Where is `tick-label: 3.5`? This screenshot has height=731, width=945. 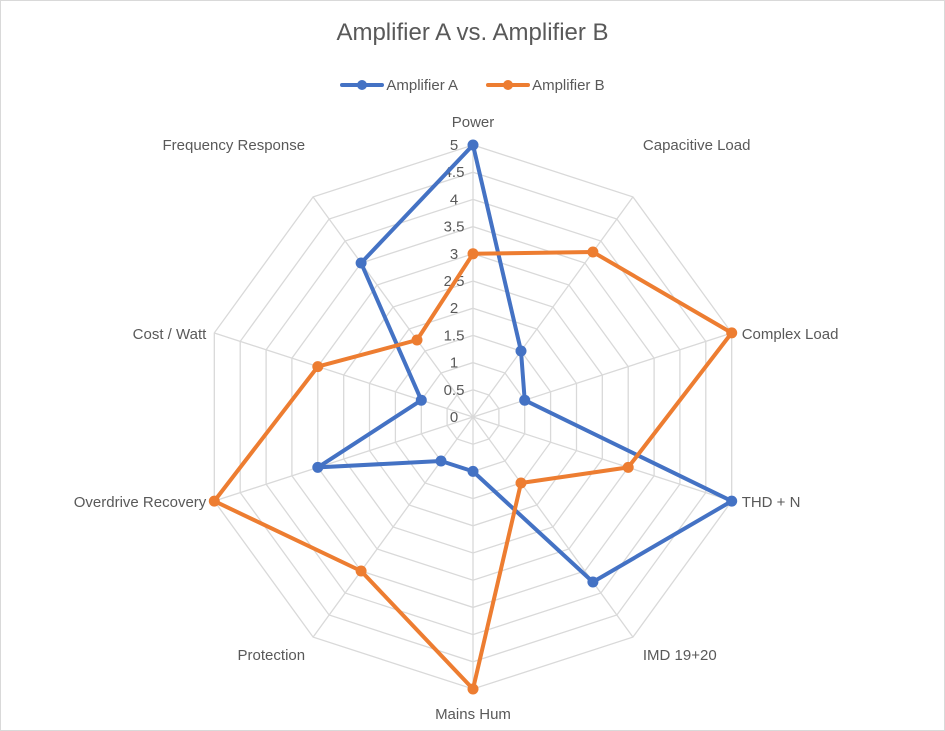 tick-label: 3.5 is located at coordinates (454, 227).